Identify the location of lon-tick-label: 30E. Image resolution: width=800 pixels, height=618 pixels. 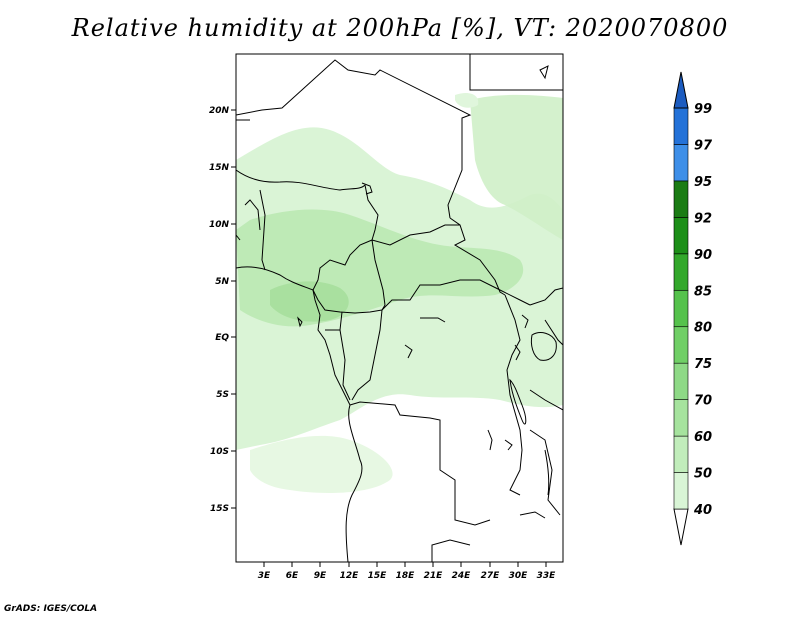
(519, 576).